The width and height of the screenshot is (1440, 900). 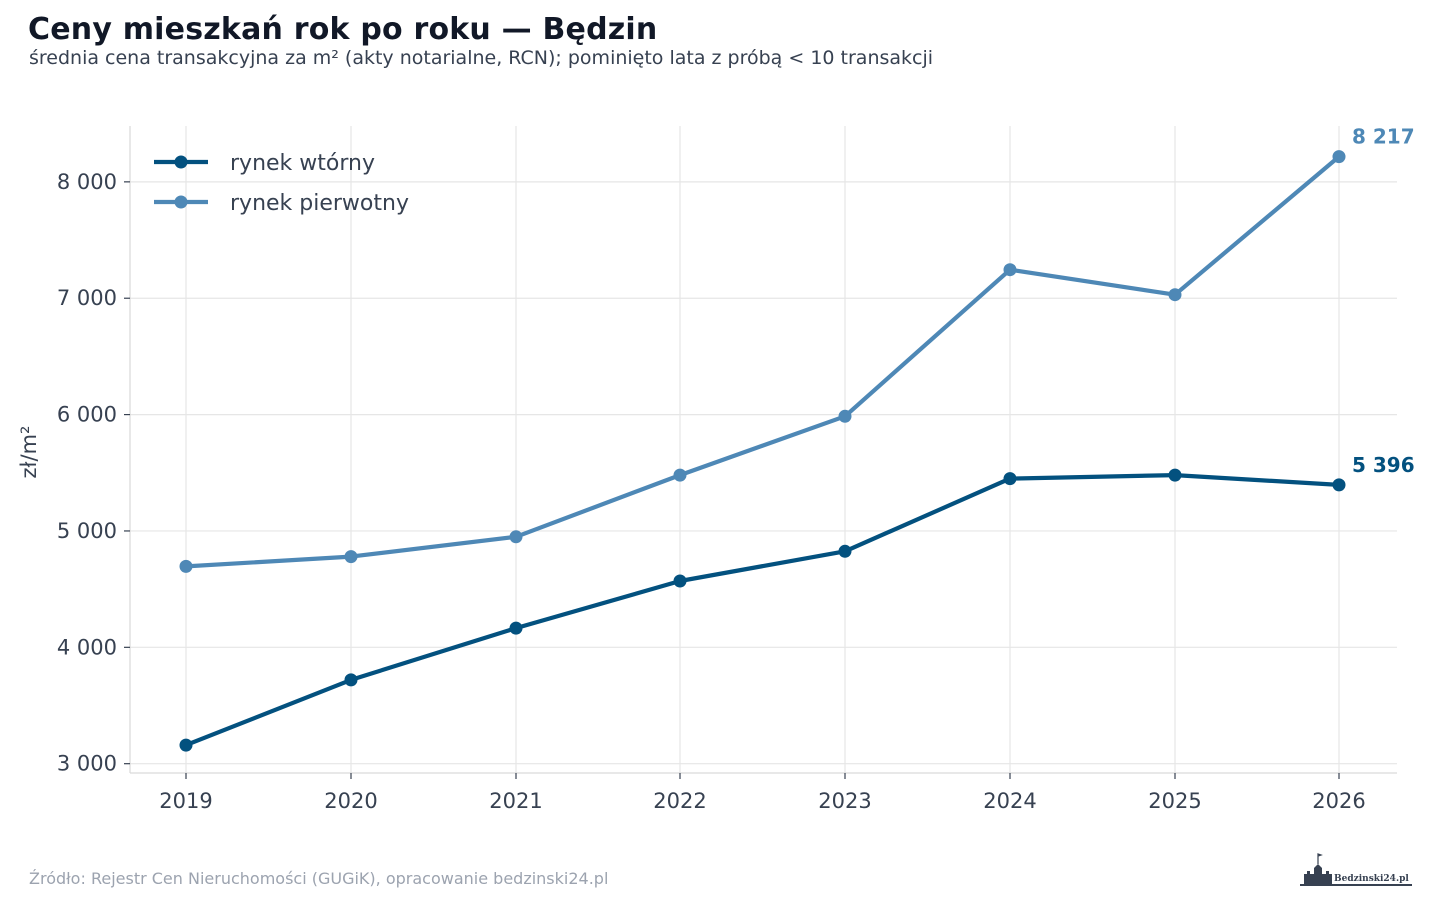 I want to click on x-tick-label-2023: 2023, so click(x=844, y=801).